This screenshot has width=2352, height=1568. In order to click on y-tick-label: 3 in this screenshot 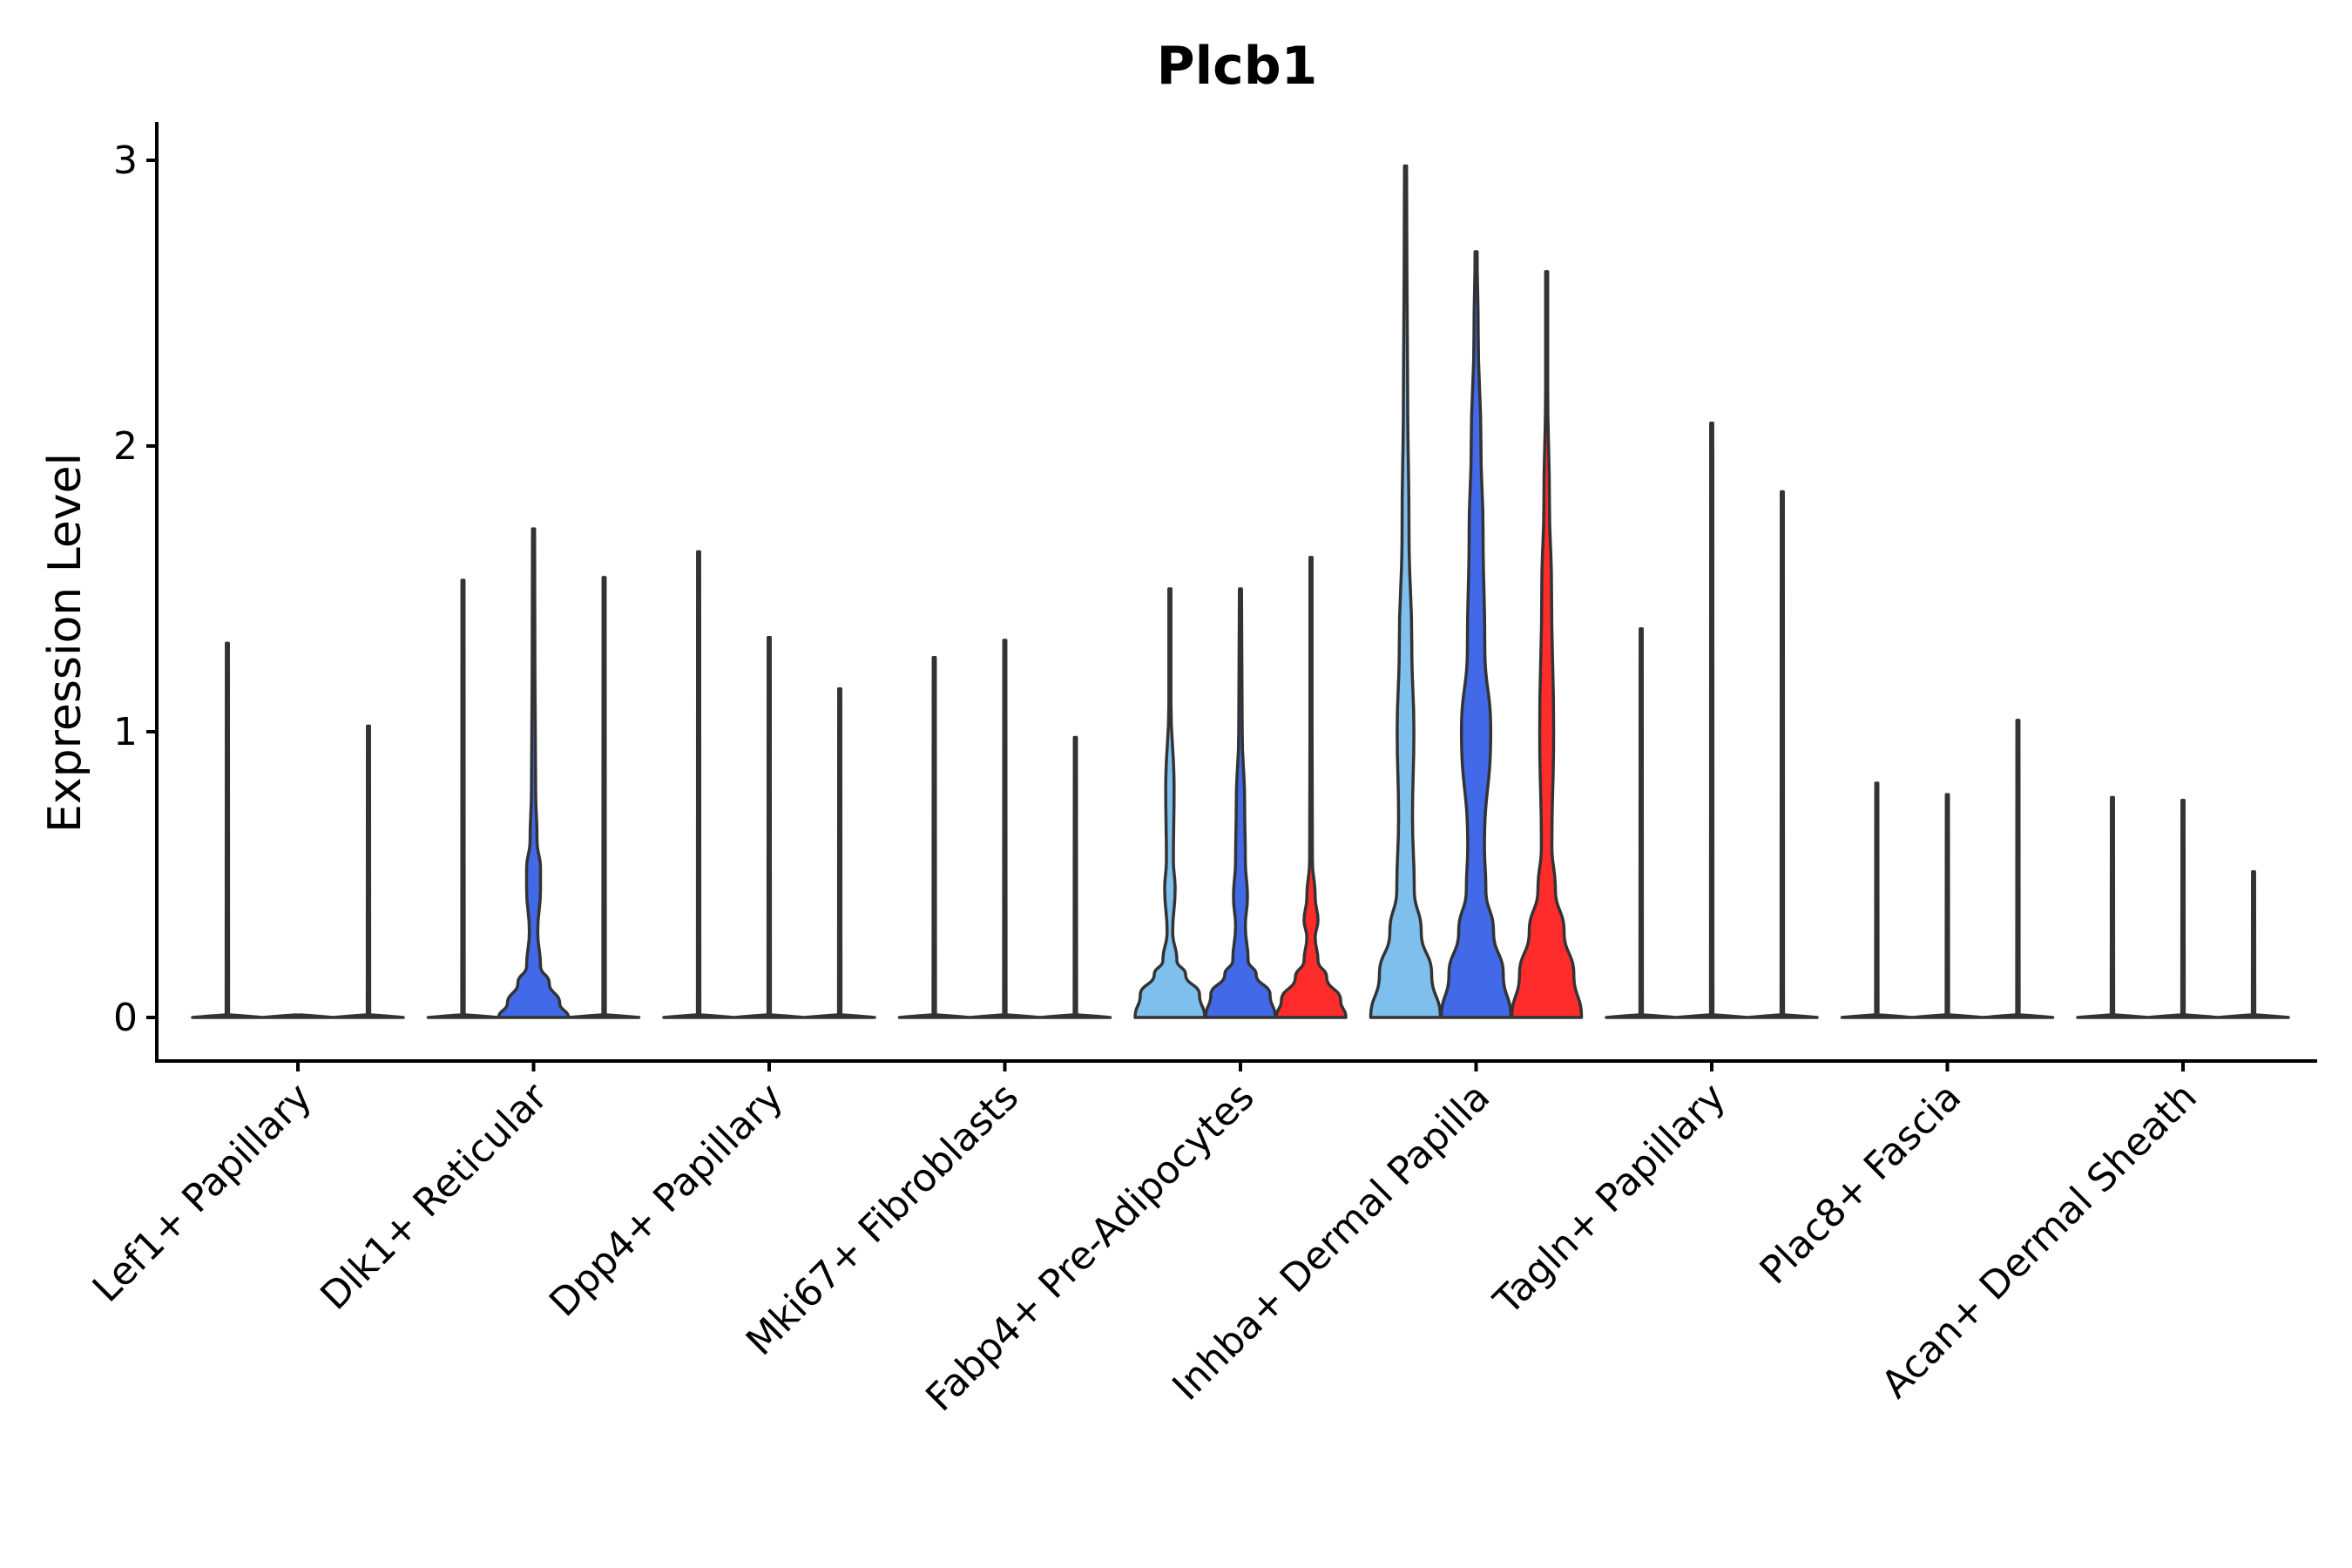, I will do `click(125, 161)`.